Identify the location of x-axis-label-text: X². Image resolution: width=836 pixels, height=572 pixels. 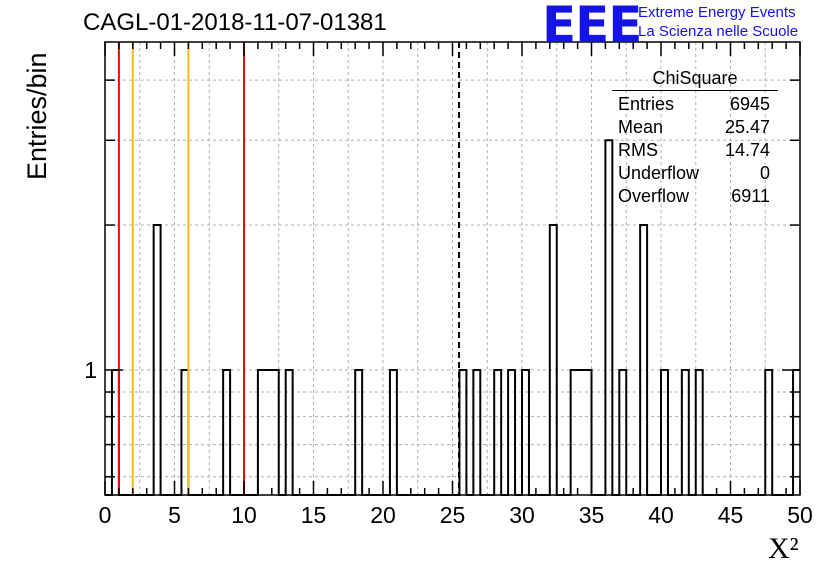
(783, 548).